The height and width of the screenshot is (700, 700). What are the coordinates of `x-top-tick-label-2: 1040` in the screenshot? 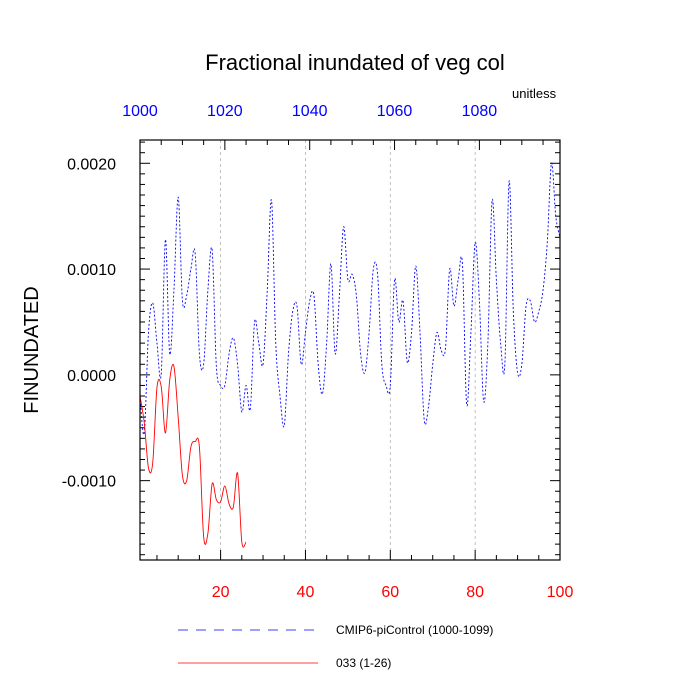 It's located at (310, 111).